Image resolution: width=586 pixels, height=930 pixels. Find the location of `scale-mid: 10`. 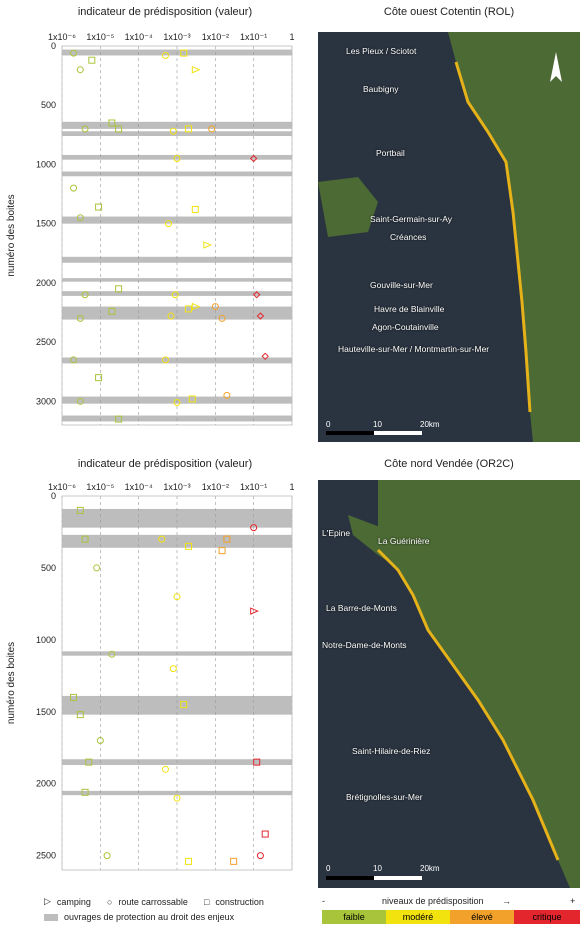

scale-mid: 10 is located at coordinates (377, 868).